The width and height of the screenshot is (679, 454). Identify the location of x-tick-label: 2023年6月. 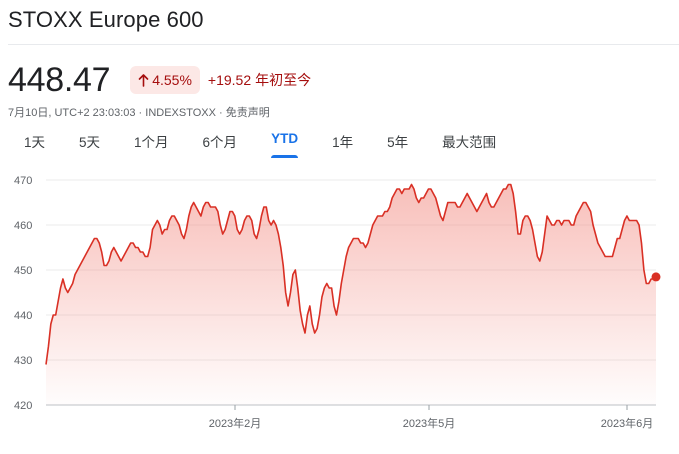
(627, 423).